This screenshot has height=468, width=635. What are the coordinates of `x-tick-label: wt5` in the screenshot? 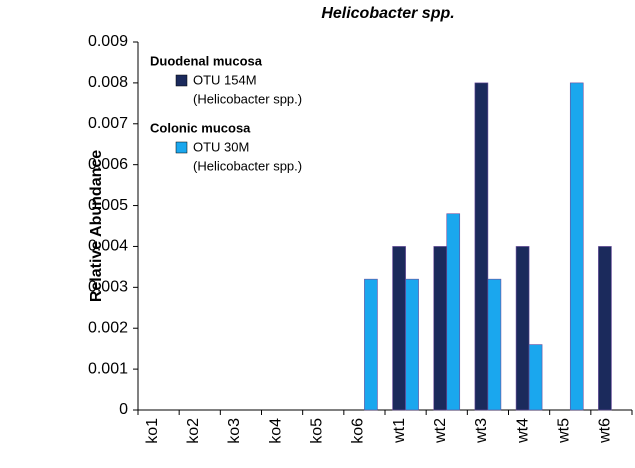 It's located at (563, 431).